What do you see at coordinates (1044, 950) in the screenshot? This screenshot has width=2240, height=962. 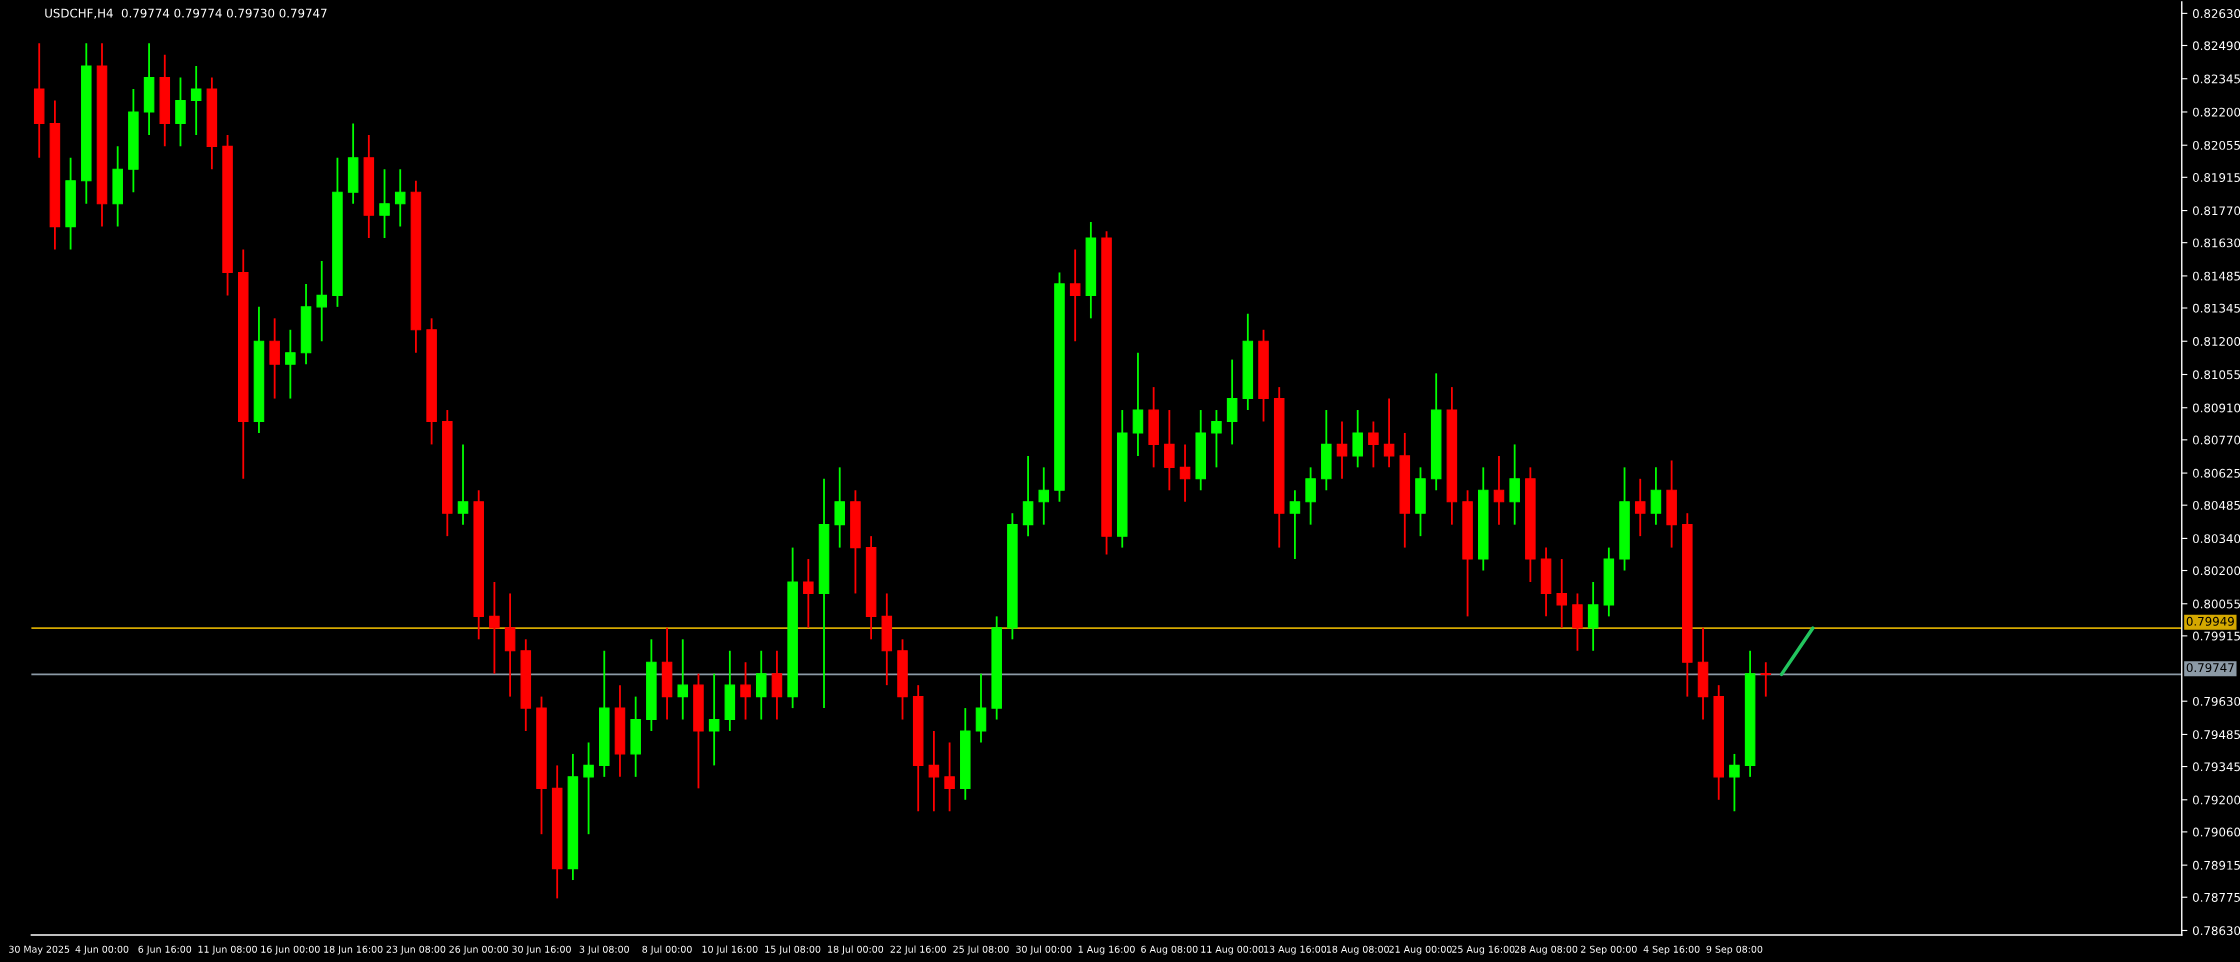 I see `x-tick-label: 30 Jul 00:00` at bounding box center [1044, 950].